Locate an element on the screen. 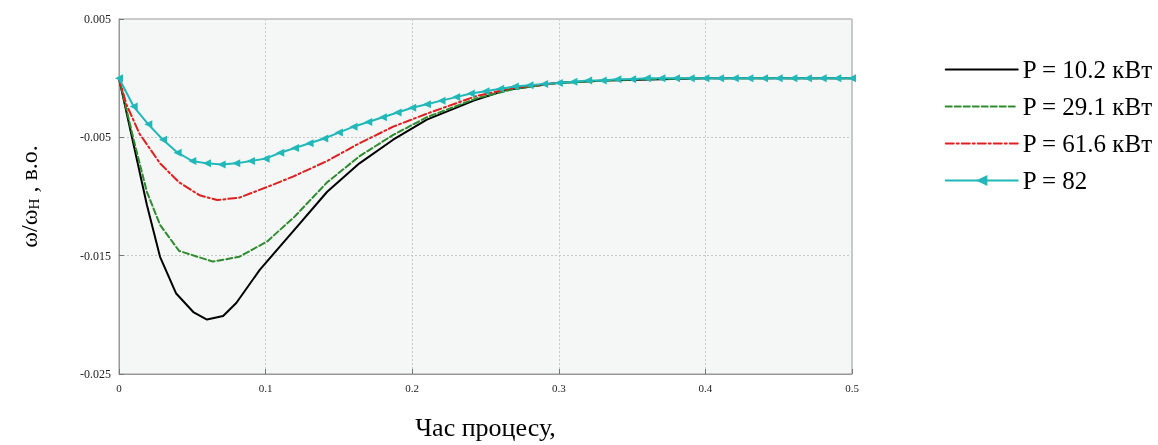  x-tick-label: 0.5 is located at coordinates (852, 387).